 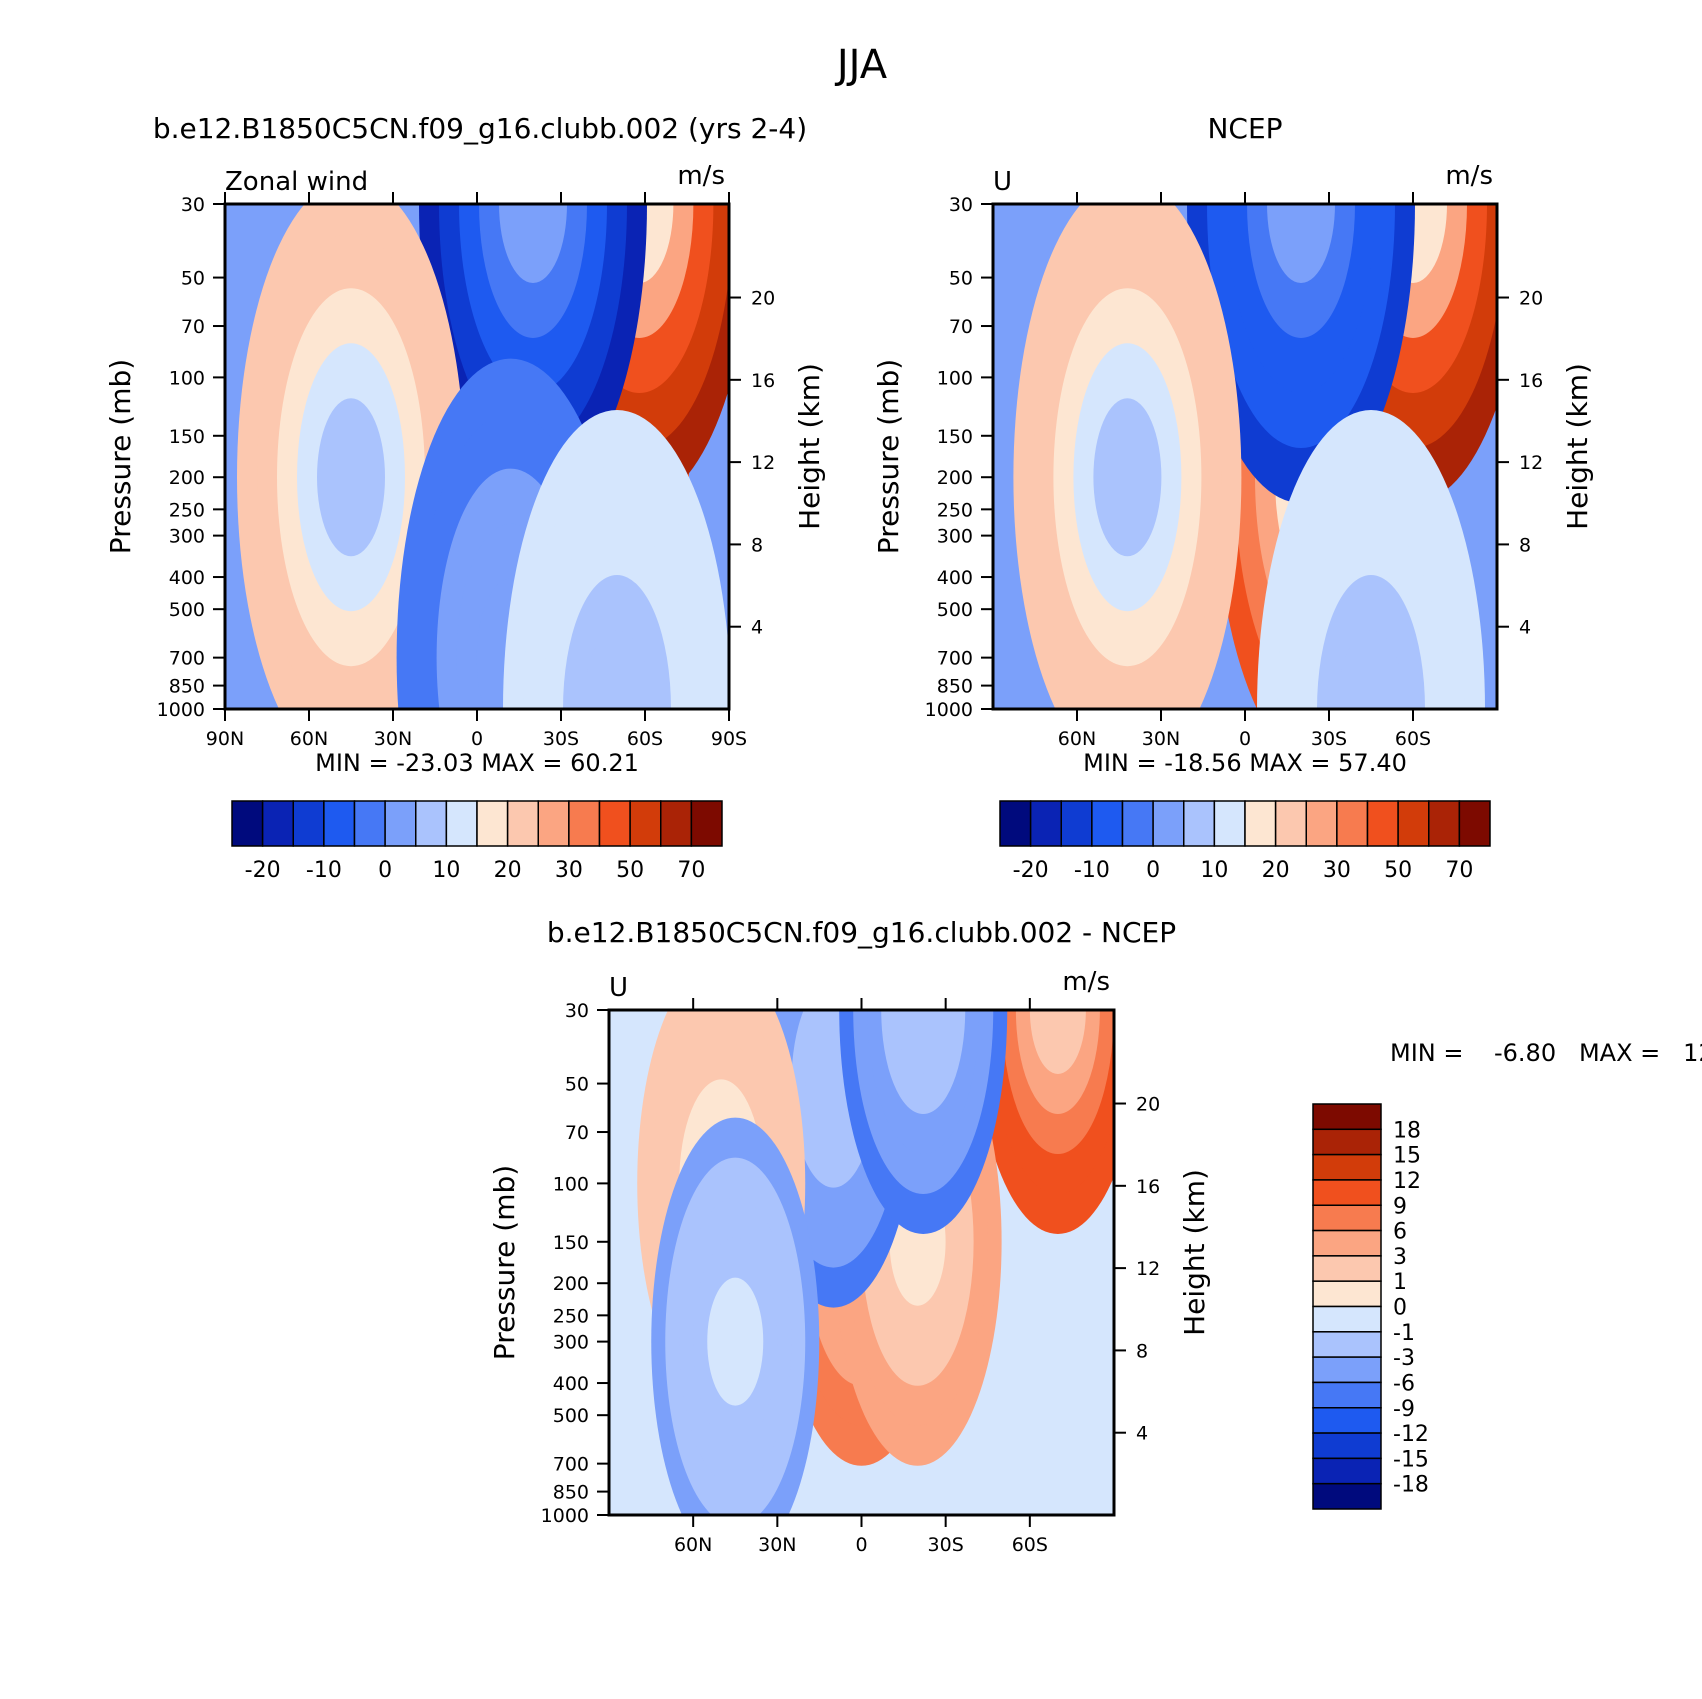 What do you see at coordinates (571, 1384) in the screenshot?
I see `y-tick-label: 400` at bounding box center [571, 1384].